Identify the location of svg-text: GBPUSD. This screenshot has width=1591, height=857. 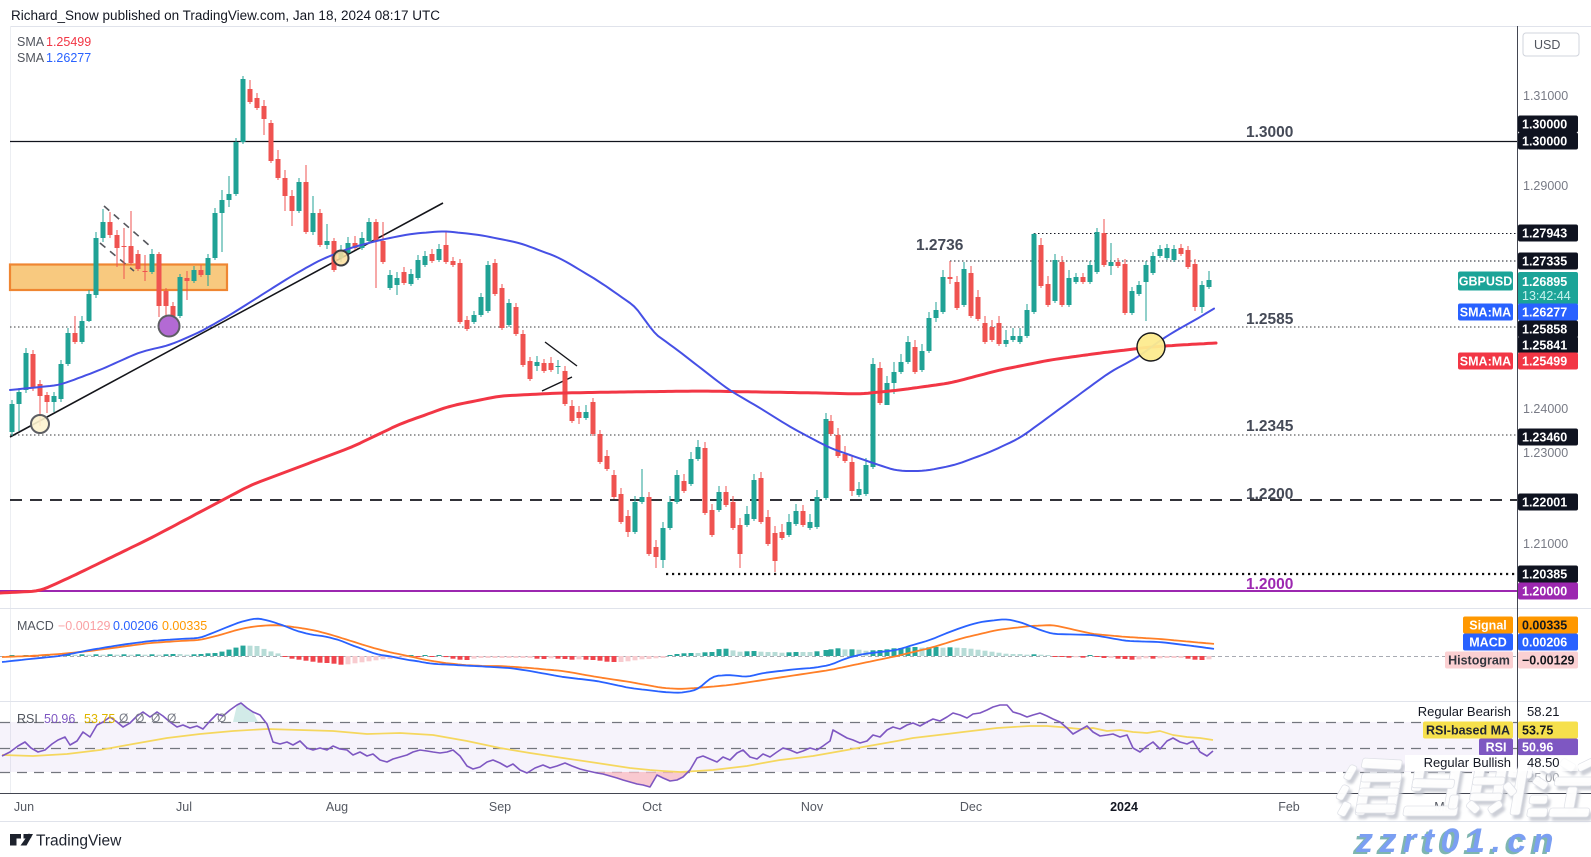
(1485, 282).